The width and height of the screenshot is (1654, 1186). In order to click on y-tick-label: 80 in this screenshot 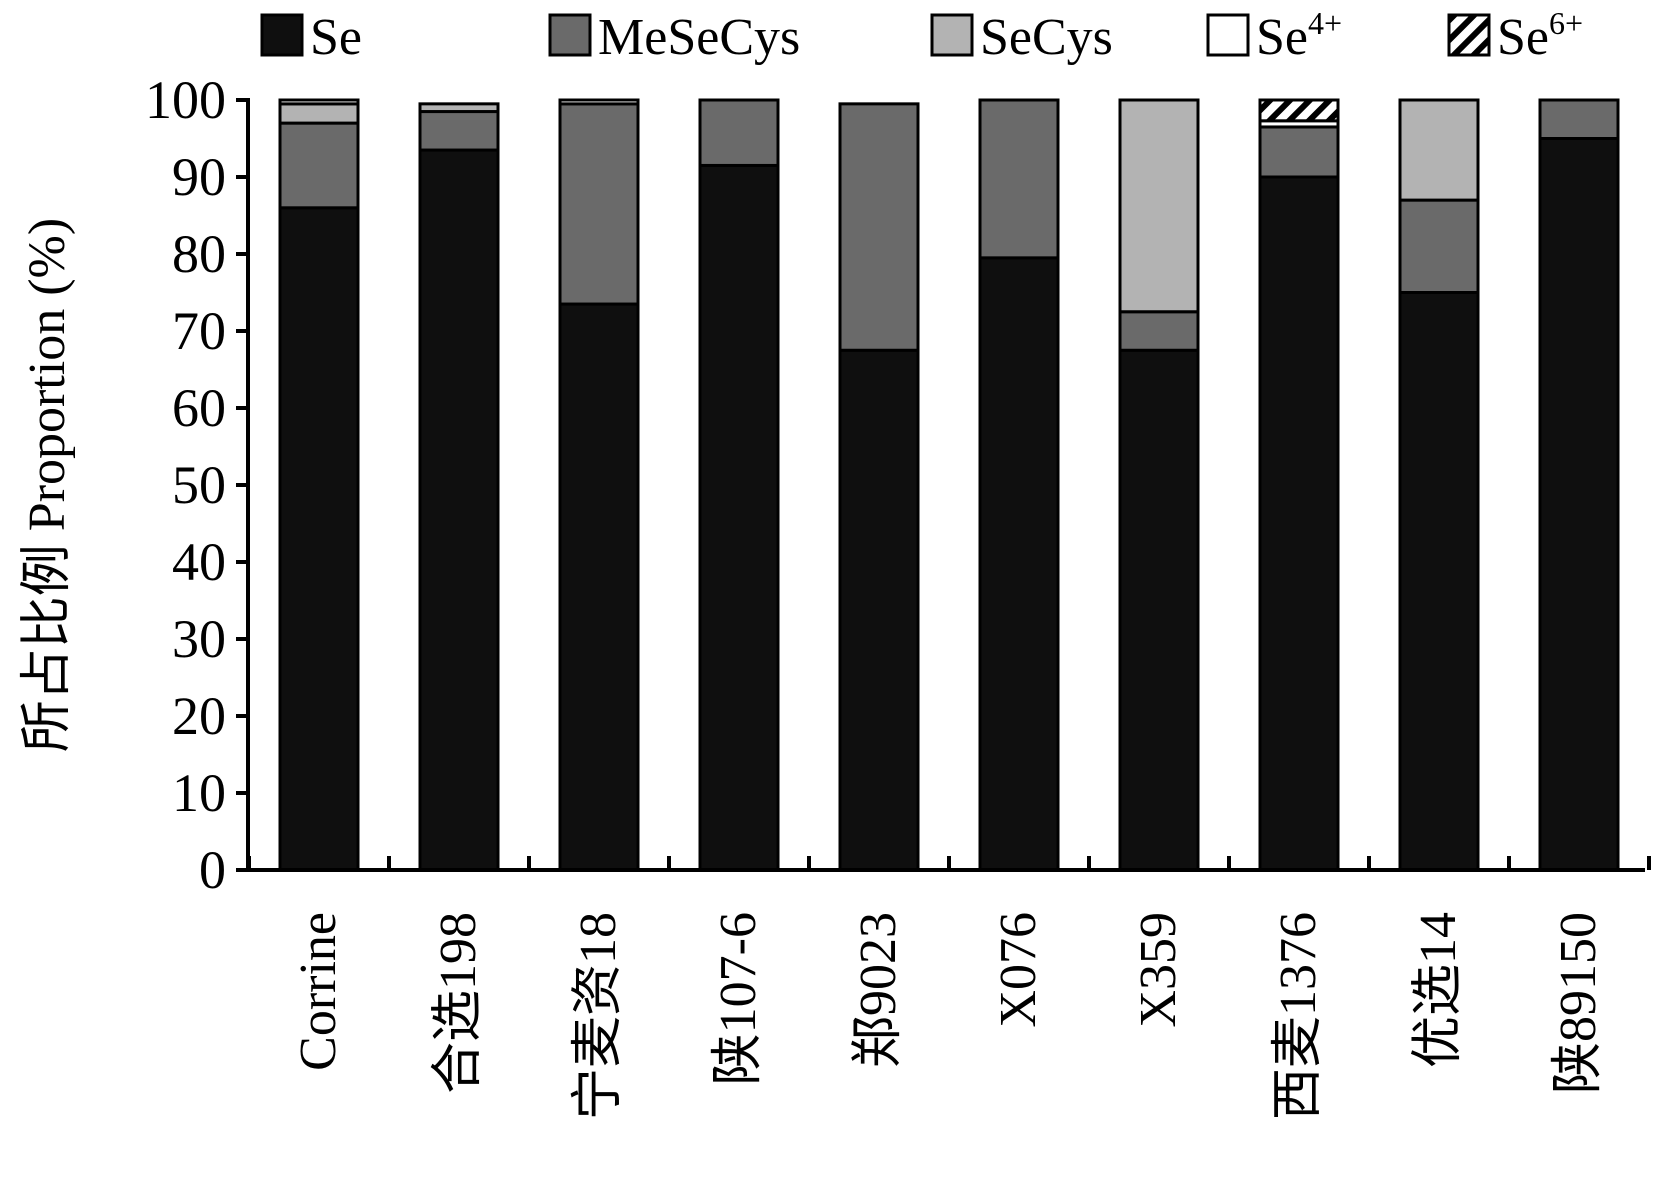, I will do `click(199, 254)`.